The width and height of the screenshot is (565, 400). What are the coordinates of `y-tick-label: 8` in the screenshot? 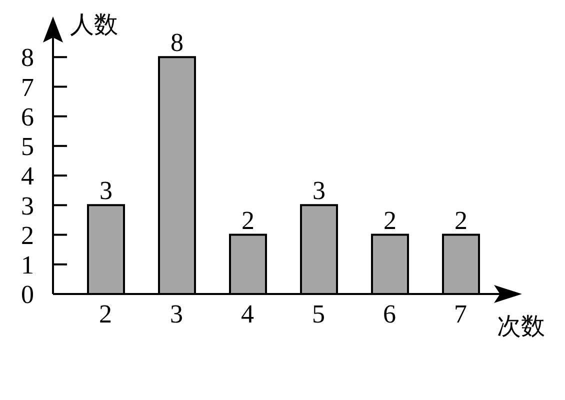 It's located at (27, 57).